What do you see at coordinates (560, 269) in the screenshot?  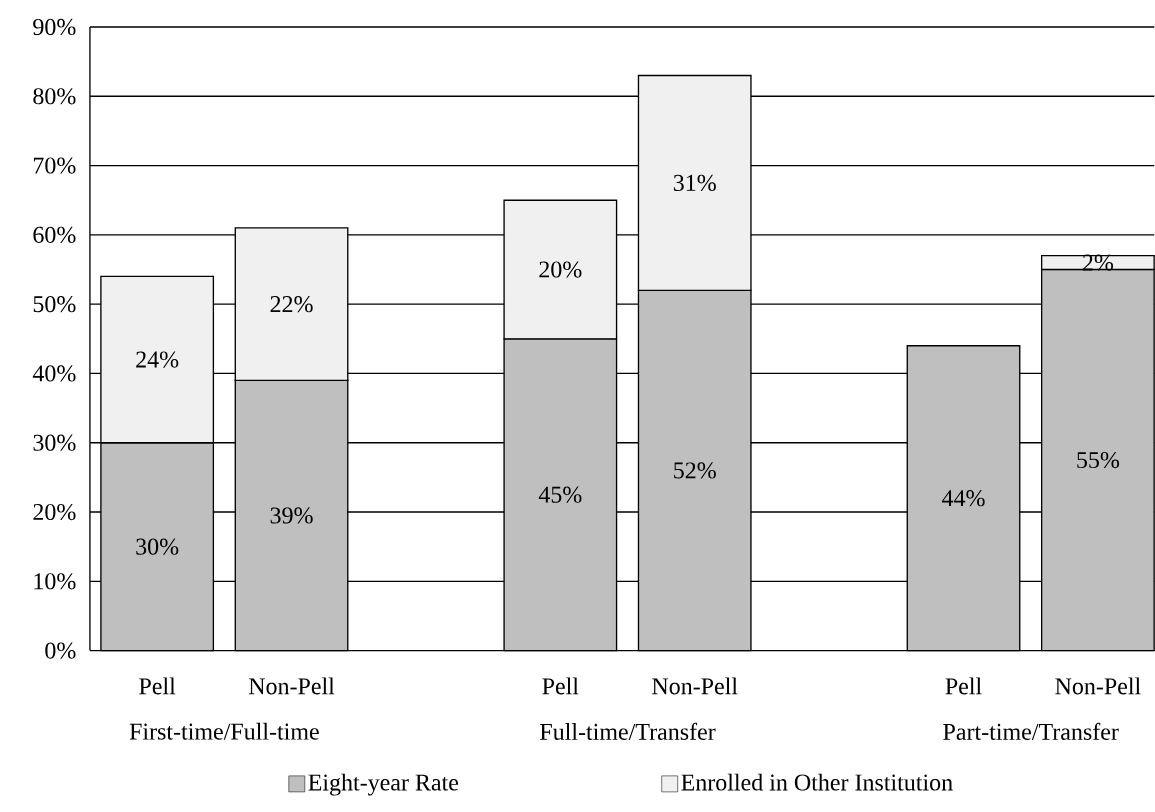 I see `data-label: 20%` at bounding box center [560, 269].